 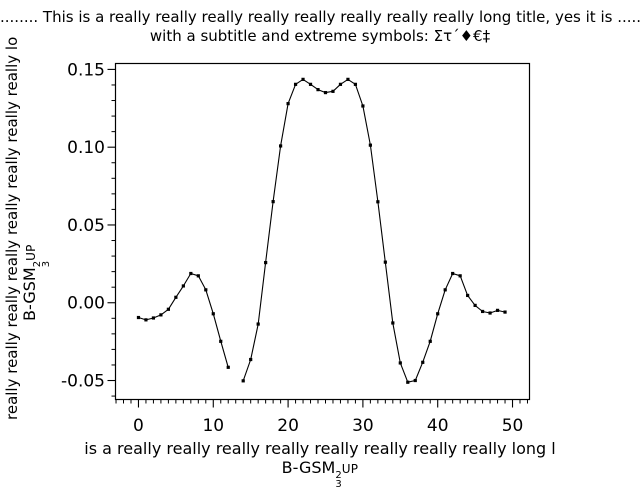 What do you see at coordinates (86, 226) in the screenshot?
I see `y-tick-label: 0.05` at bounding box center [86, 226].